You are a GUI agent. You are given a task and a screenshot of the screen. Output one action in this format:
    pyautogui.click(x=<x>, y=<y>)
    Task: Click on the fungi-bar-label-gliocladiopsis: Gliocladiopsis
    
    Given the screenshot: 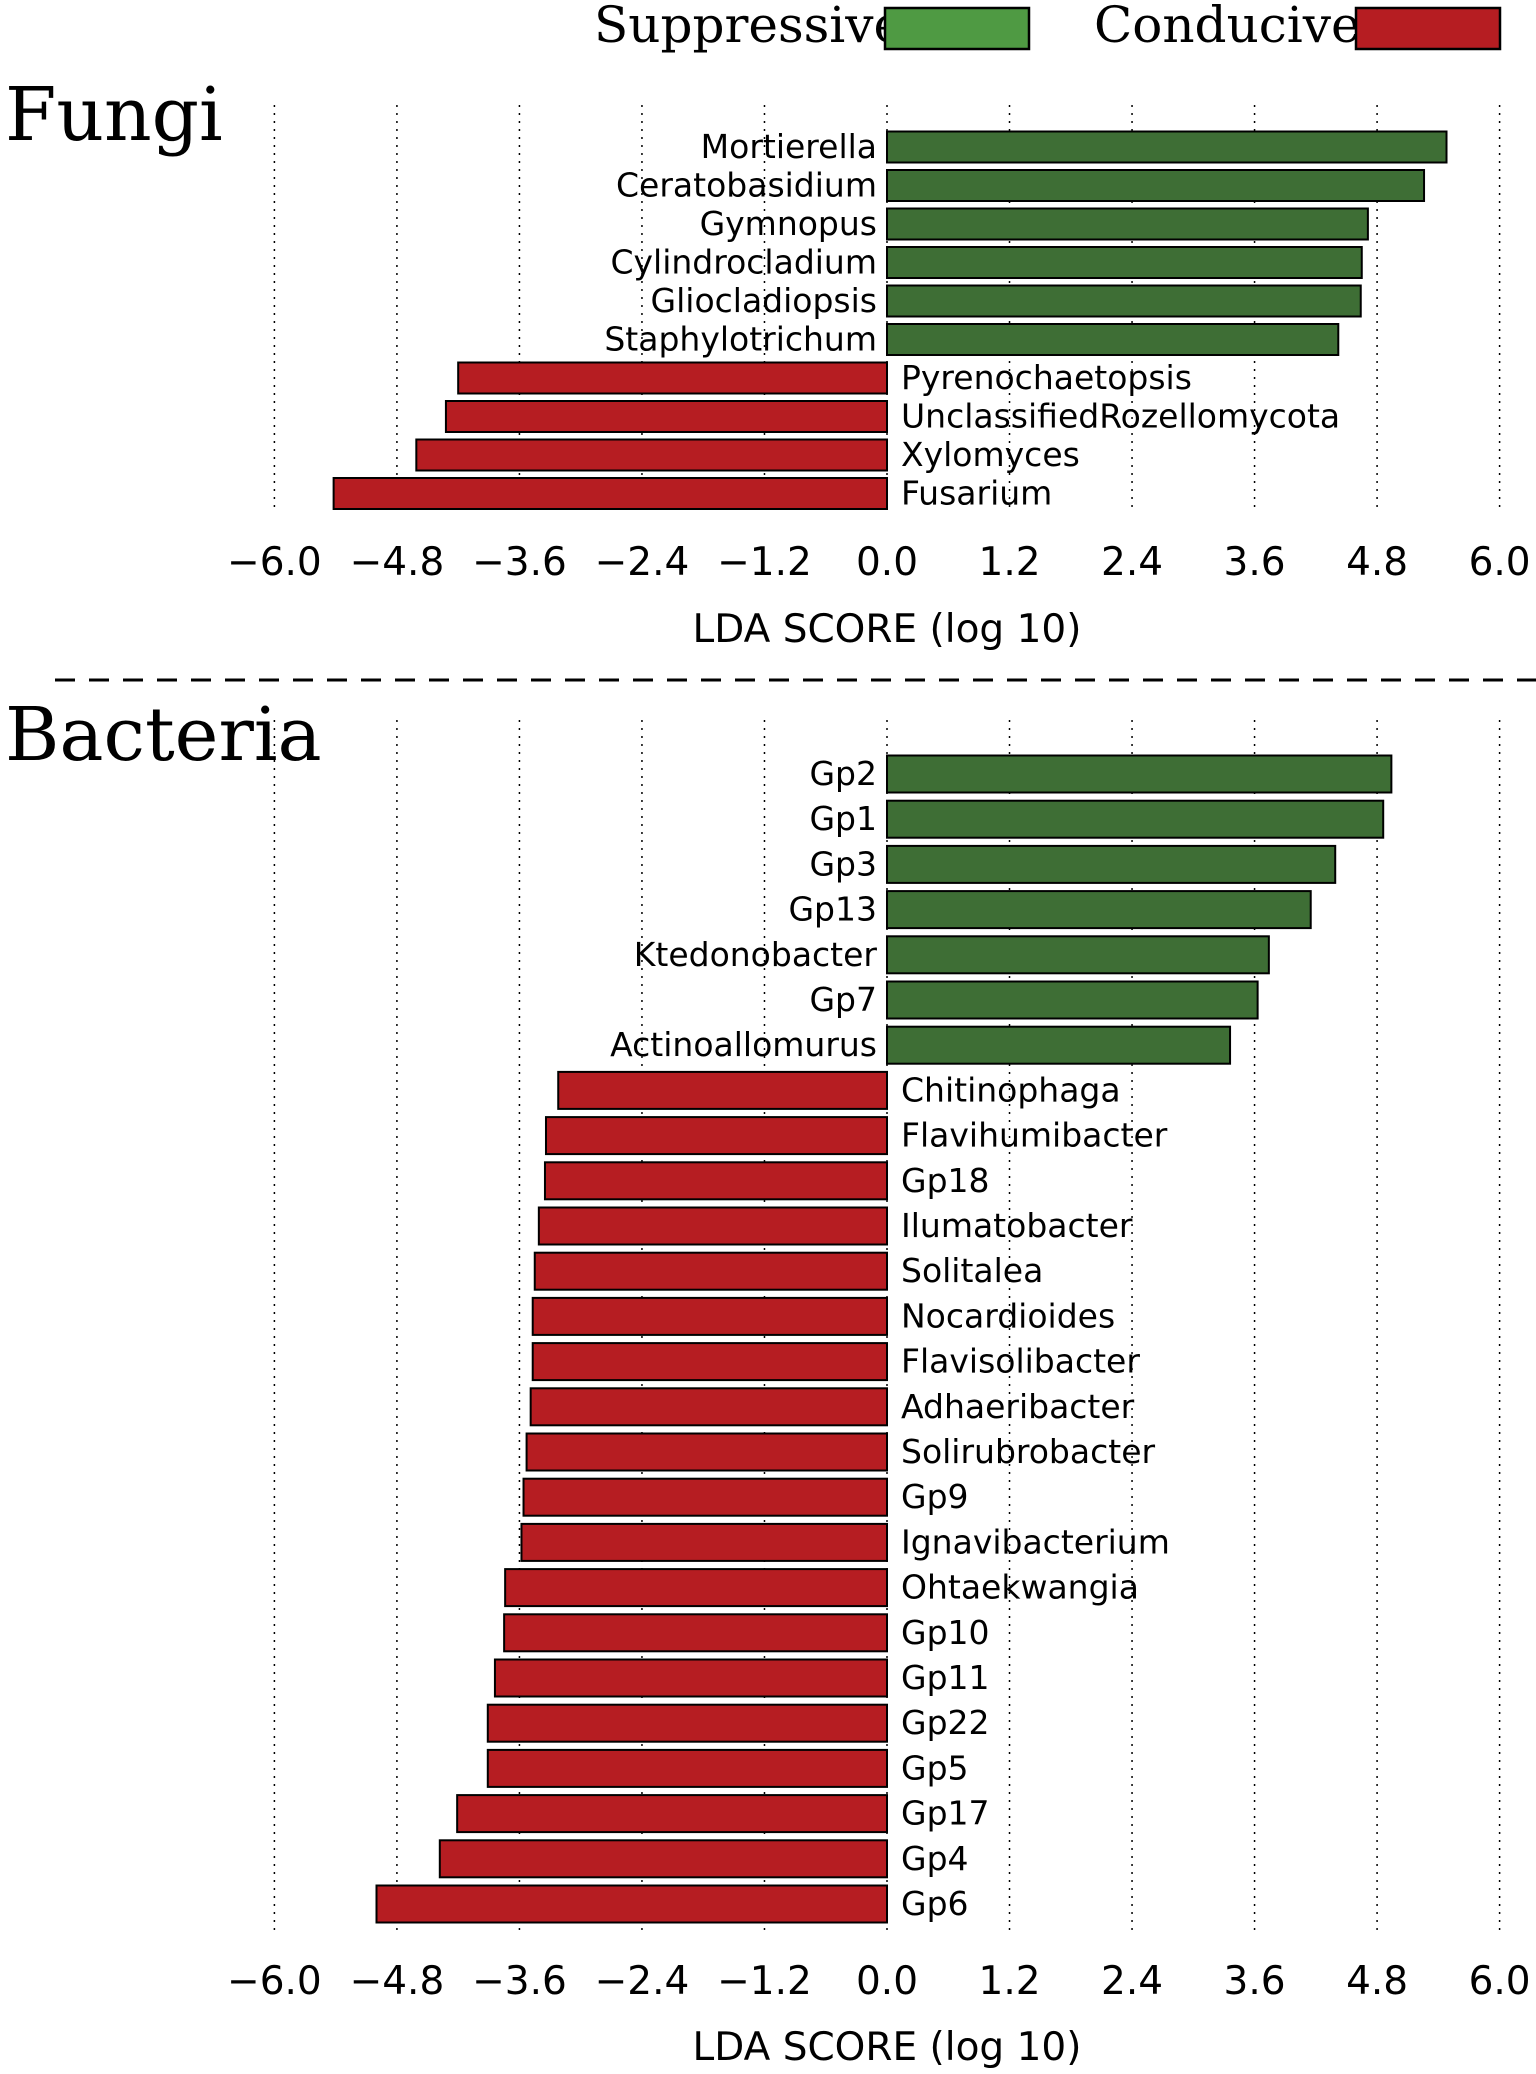 What is the action you would take?
    pyautogui.click(x=764, y=300)
    